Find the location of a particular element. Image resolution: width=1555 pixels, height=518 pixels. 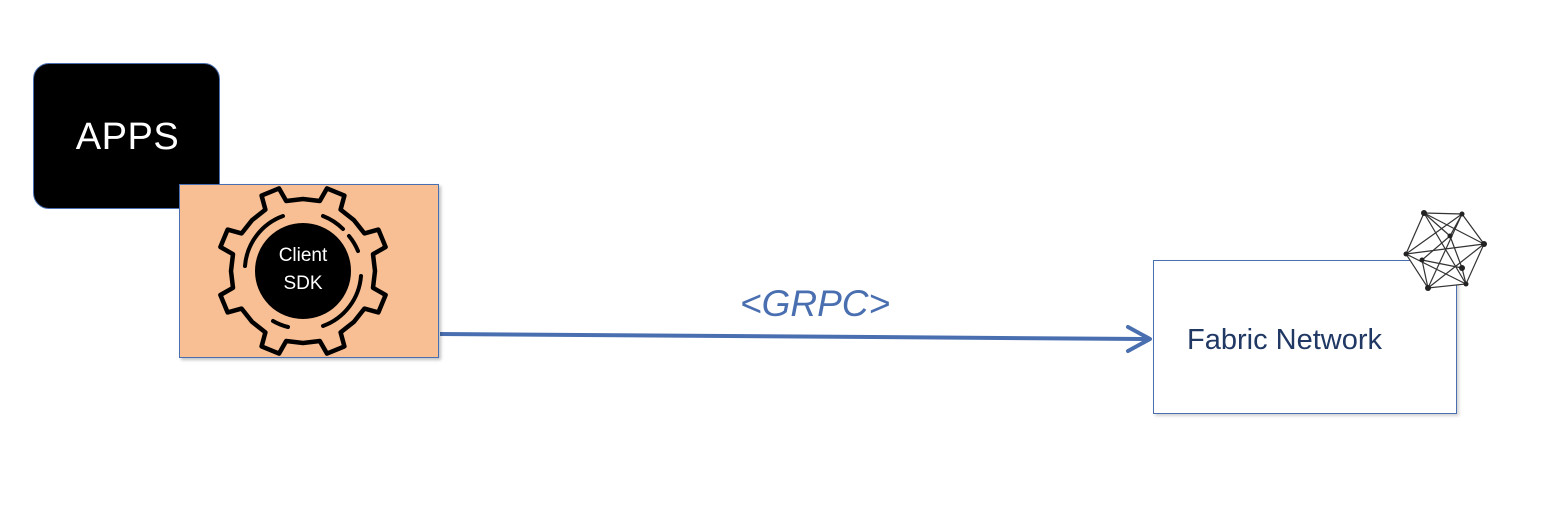

gear-icon is located at coordinates (303, 271).